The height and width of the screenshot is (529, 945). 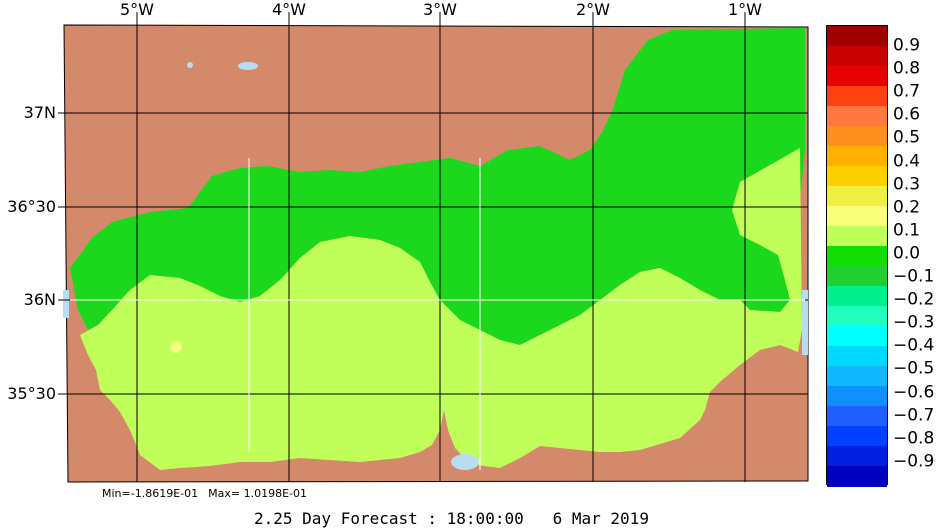 I want to click on colorbar-label: −0.5, so click(x=914, y=368).